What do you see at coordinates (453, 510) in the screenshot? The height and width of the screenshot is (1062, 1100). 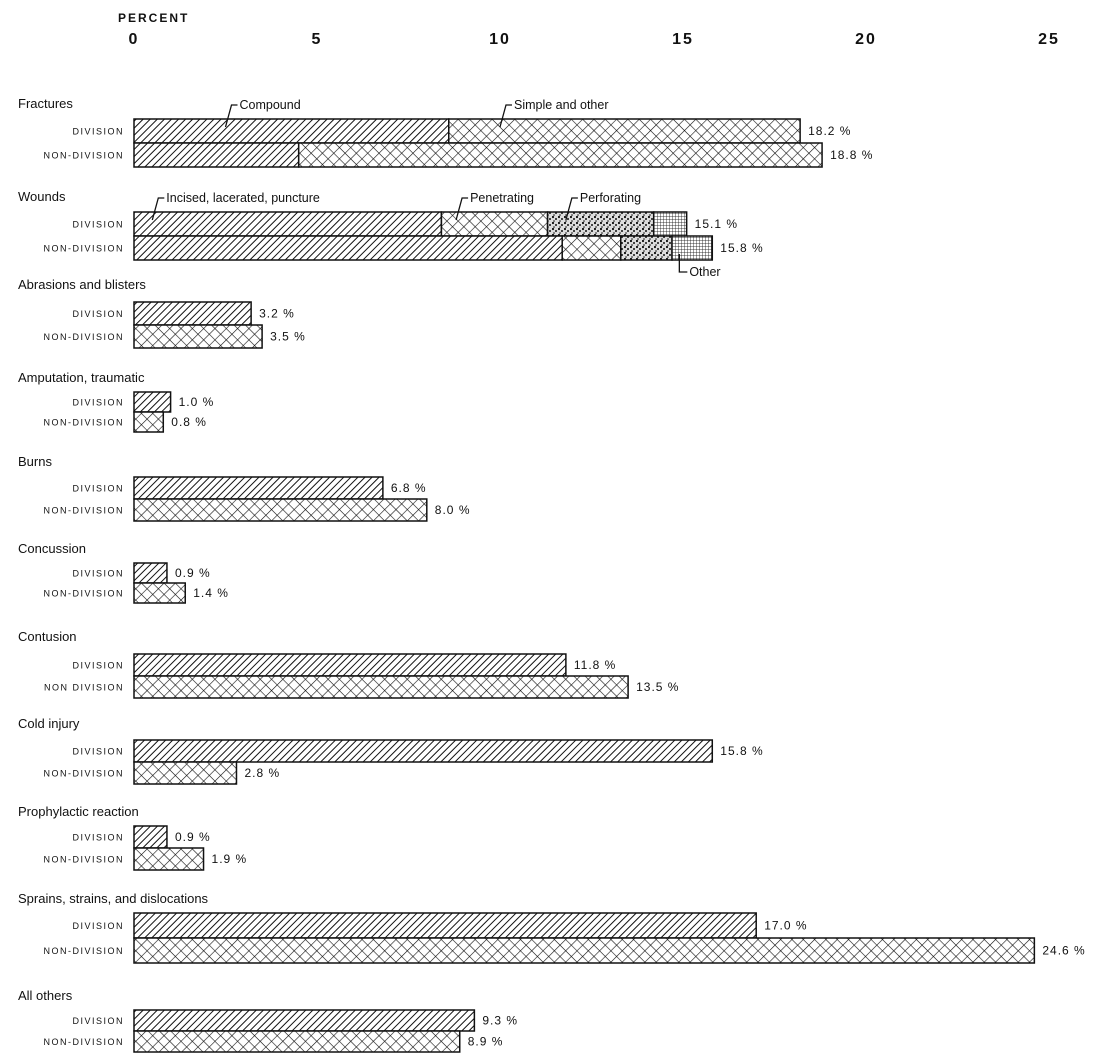 I see `value-label: 8.0 %` at bounding box center [453, 510].